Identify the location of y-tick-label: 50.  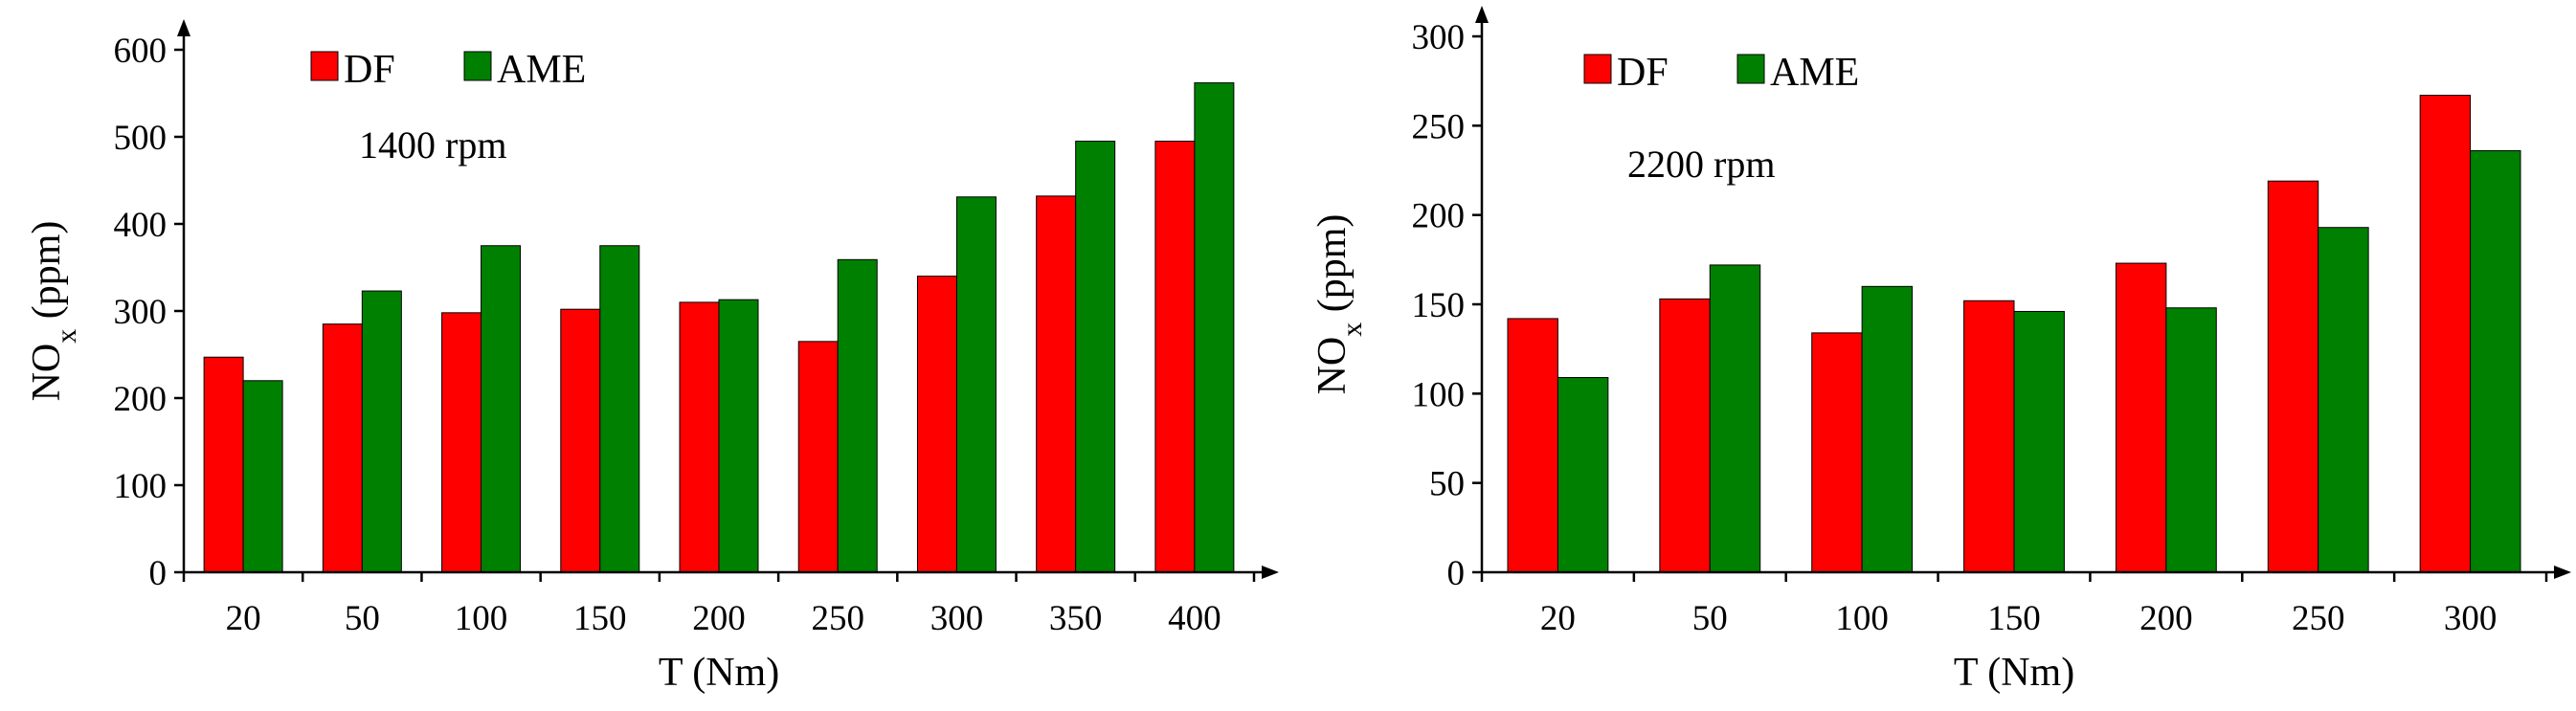
(1447, 484).